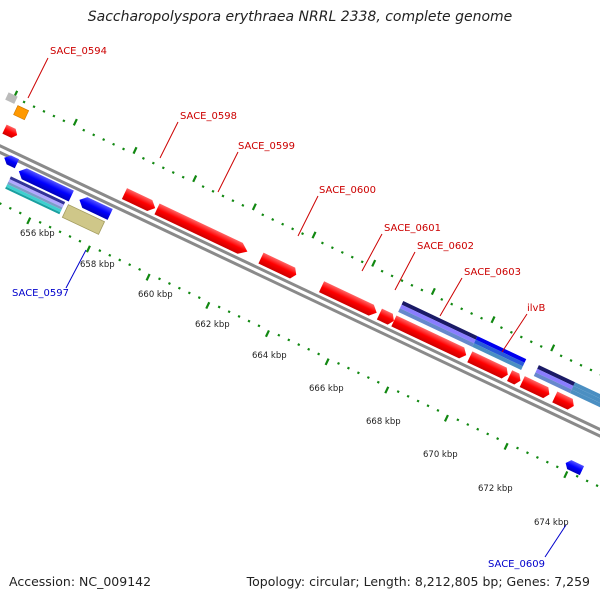  Describe the element at coordinates (35, 195) in the screenshot. I see `gene-sace-0597-bands` at that location.